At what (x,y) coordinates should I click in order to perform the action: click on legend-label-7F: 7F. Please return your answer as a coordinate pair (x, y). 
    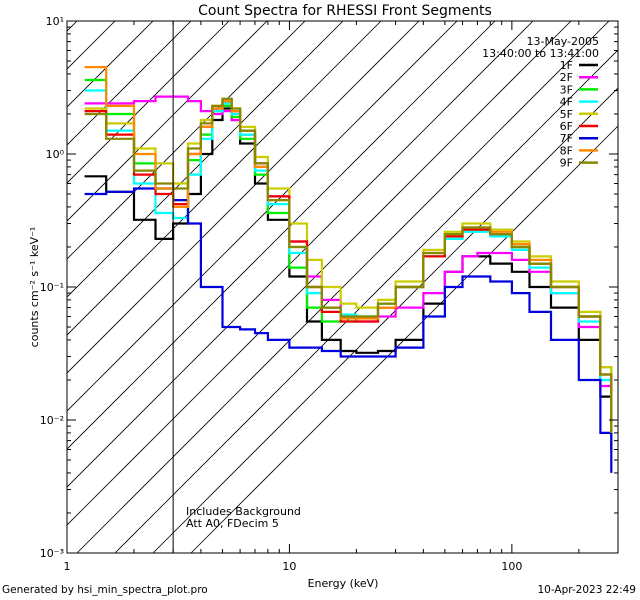
    Looking at the image, I should click on (566, 138).